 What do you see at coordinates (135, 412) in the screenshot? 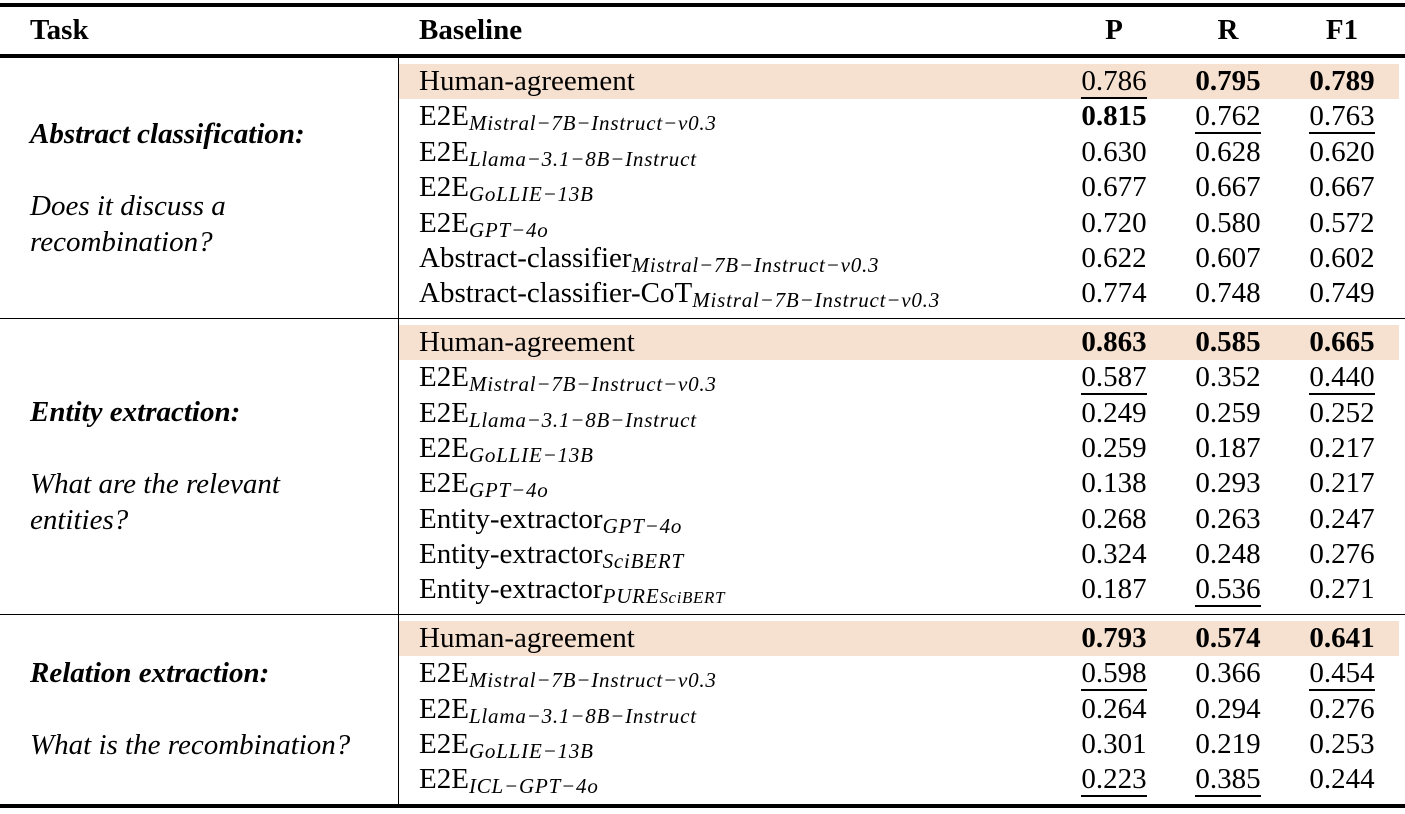
I see `task-title: Entity extraction:` at bounding box center [135, 412].